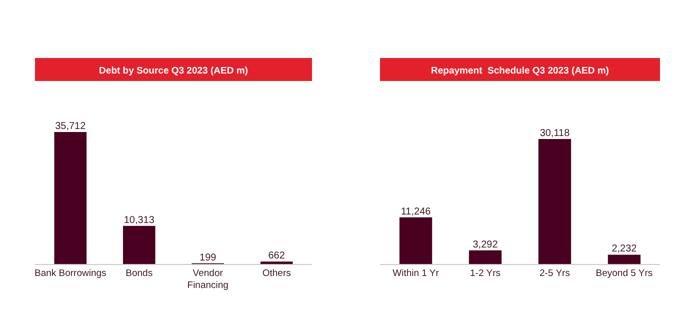 This screenshot has height=320, width=695. I want to click on x-tick-label: Bank Borrowings, so click(70, 273).